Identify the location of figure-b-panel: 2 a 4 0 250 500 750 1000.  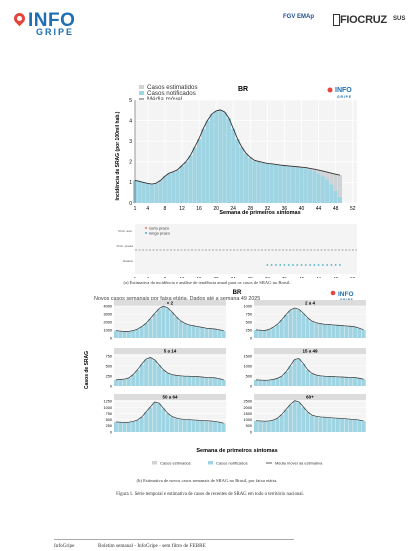
(305, 320).